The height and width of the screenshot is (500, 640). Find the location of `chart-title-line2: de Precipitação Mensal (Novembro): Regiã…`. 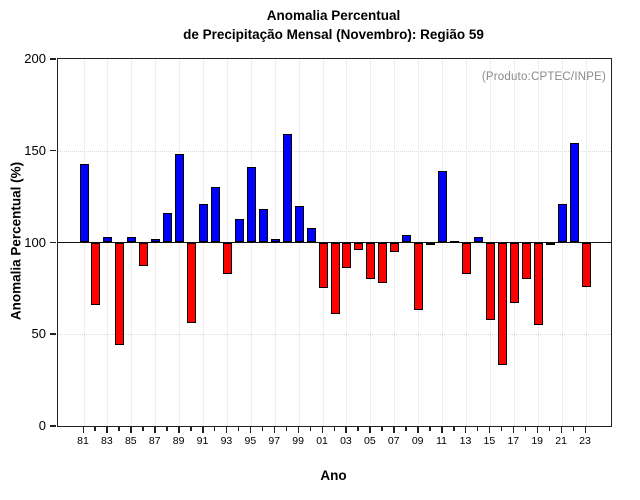

chart-title-line2: de Precipitação Mensal (Novembro): Regiã… is located at coordinates (333, 34).